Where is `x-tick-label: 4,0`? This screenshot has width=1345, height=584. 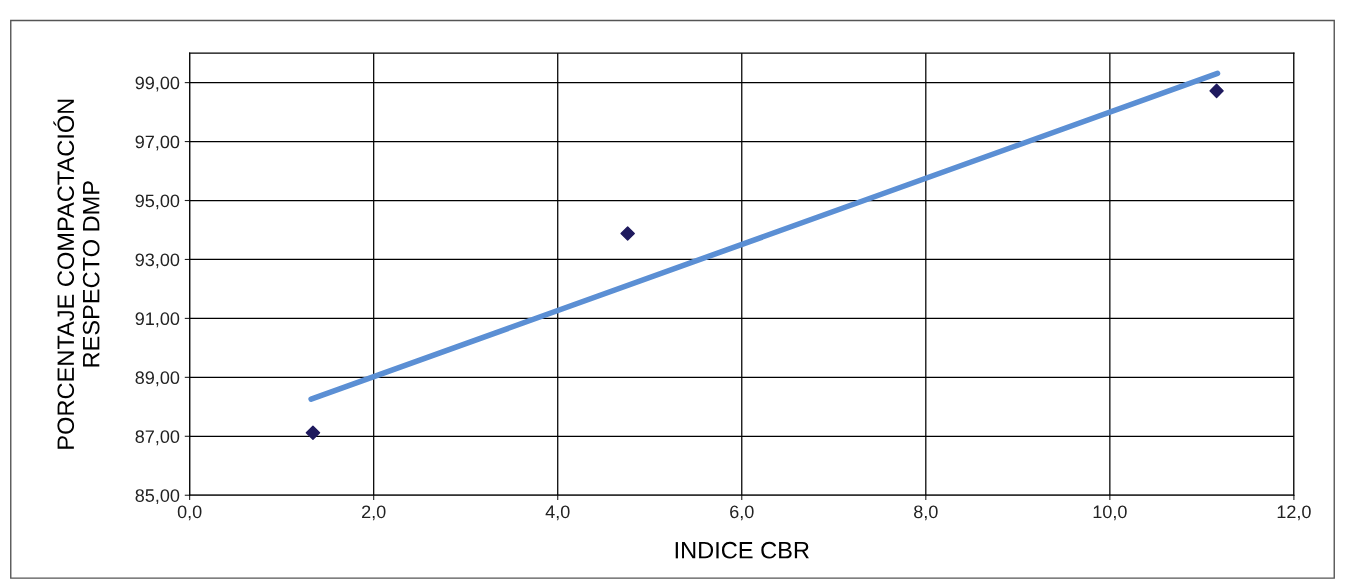 x-tick-label: 4,0 is located at coordinates (557, 513).